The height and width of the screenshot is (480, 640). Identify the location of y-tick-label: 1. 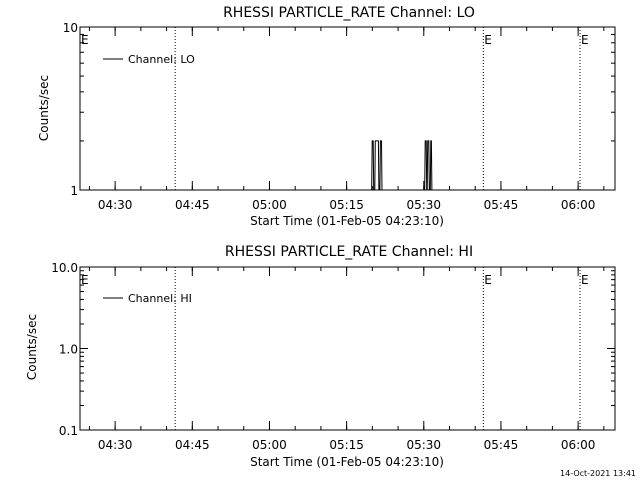
(74, 191).